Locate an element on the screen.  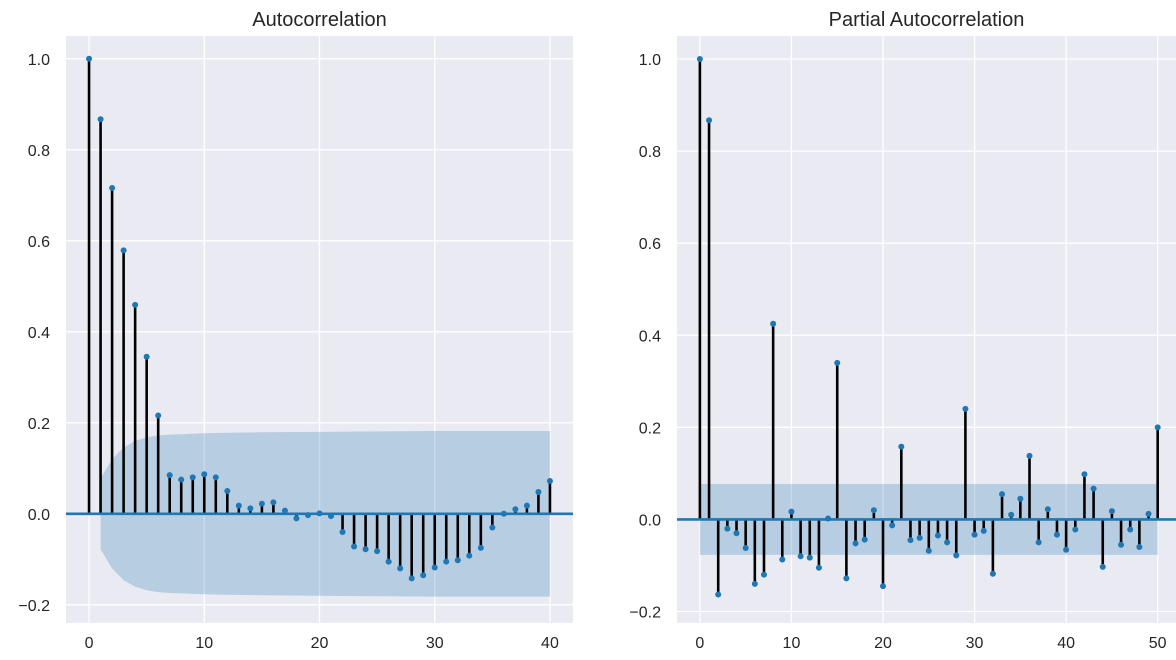
pacf-x-tick-label: 50 is located at coordinates (1158, 643).